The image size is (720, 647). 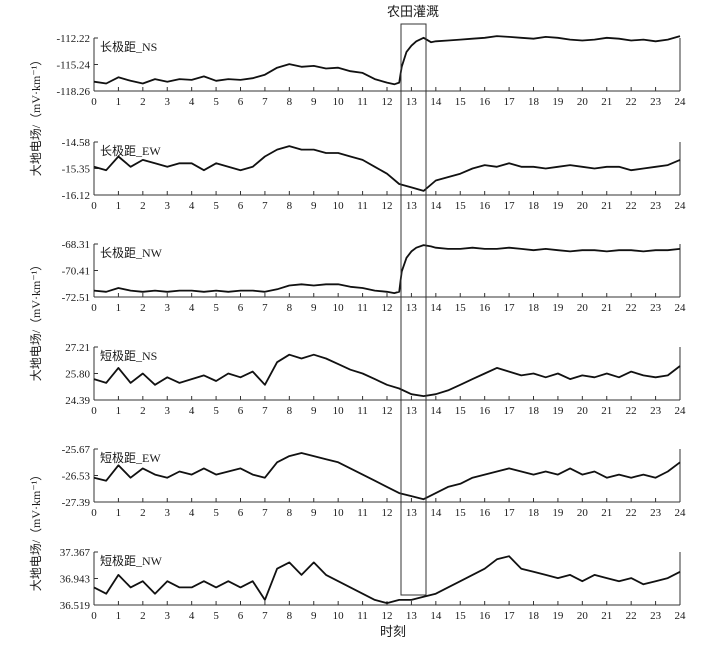 I want to click on x-tick-label: 18, so click(x=534, y=206).